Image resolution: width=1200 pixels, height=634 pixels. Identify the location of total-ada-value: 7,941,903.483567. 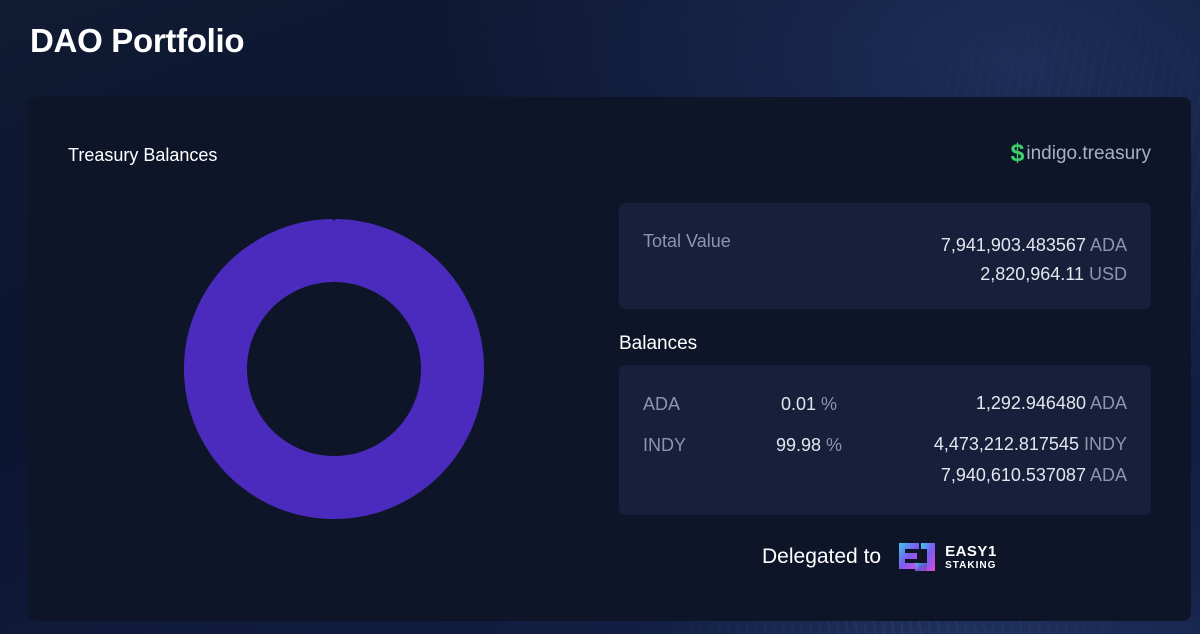
(1013, 245).